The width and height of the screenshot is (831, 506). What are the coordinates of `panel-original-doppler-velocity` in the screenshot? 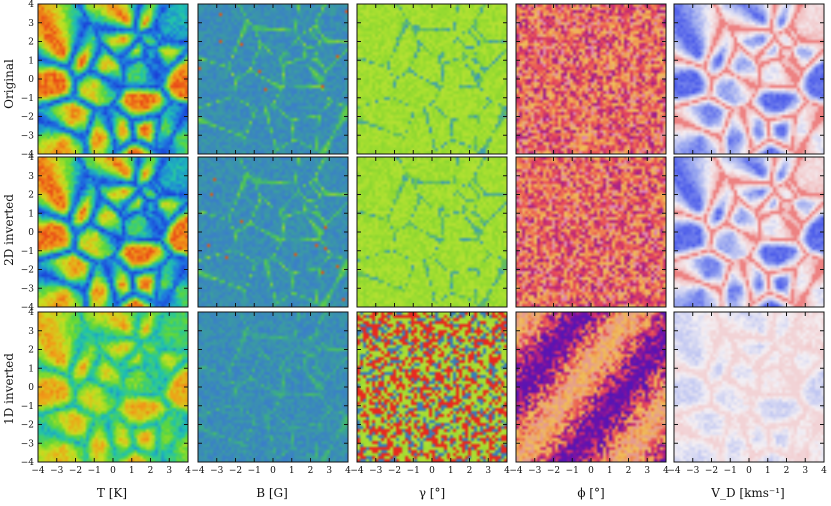 It's located at (749, 79).